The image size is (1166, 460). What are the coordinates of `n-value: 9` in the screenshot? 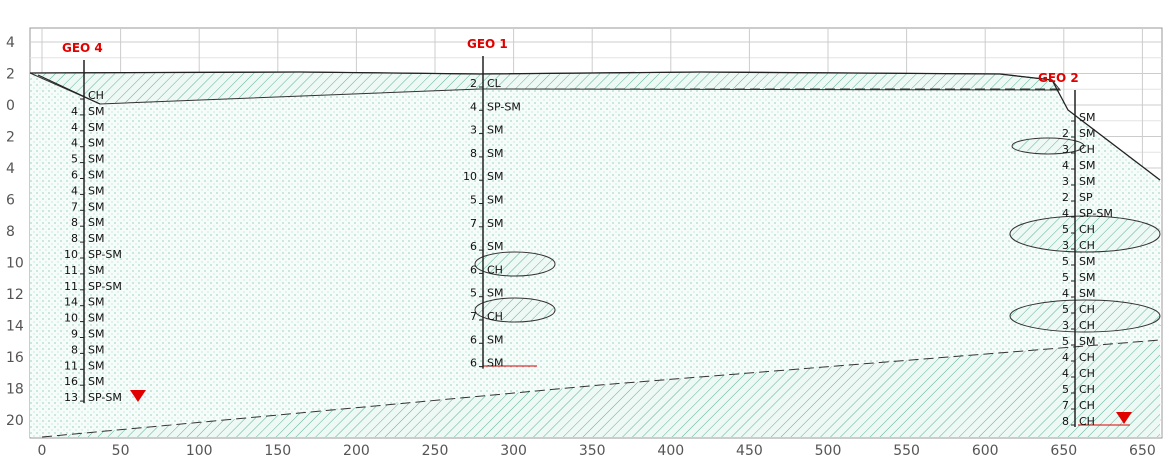 It's located at (74, 334).